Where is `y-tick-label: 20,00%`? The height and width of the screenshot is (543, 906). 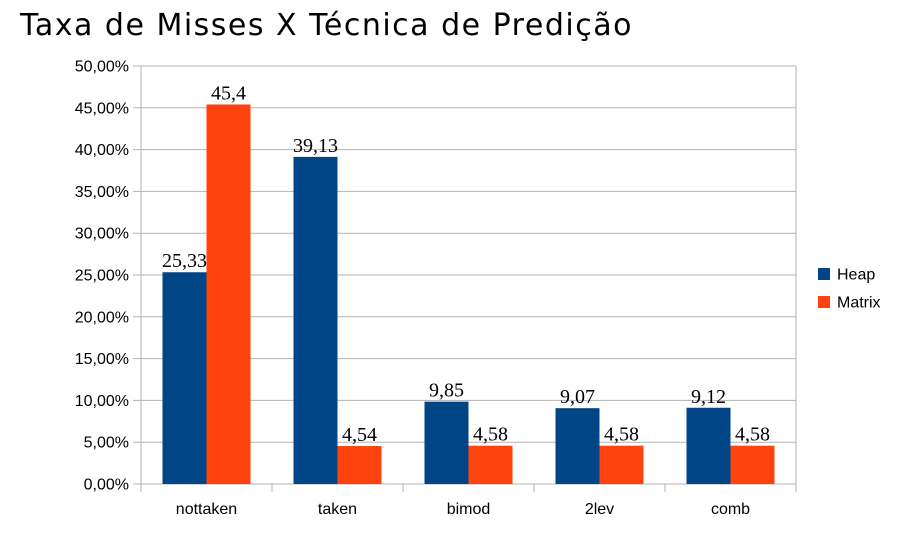 y-tick-label: 20,00% is located at coordinates (102, 317).